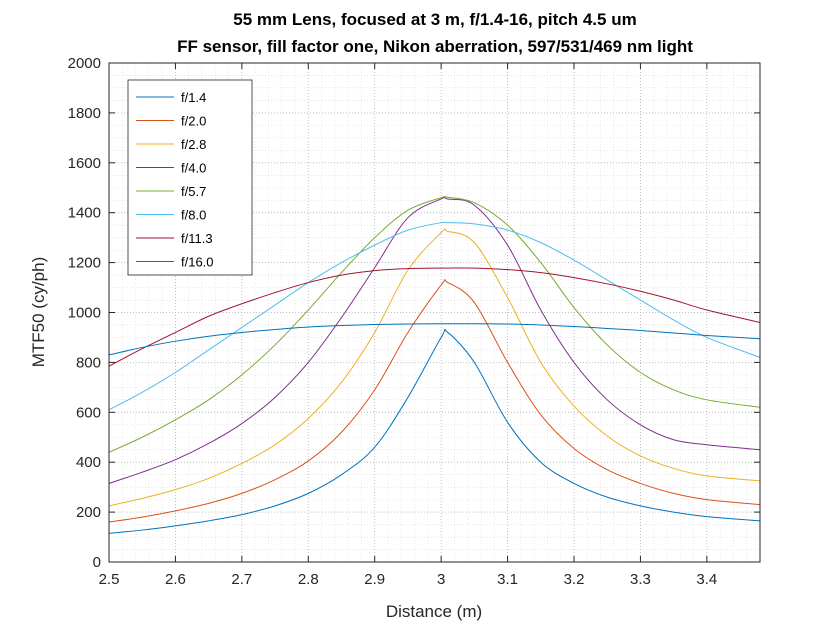 This screenshot has width=840, height=630. Describe the element at coordinates (434, 611) in the screenshot. I see `x-axis-label: Distance (m)` at that location.